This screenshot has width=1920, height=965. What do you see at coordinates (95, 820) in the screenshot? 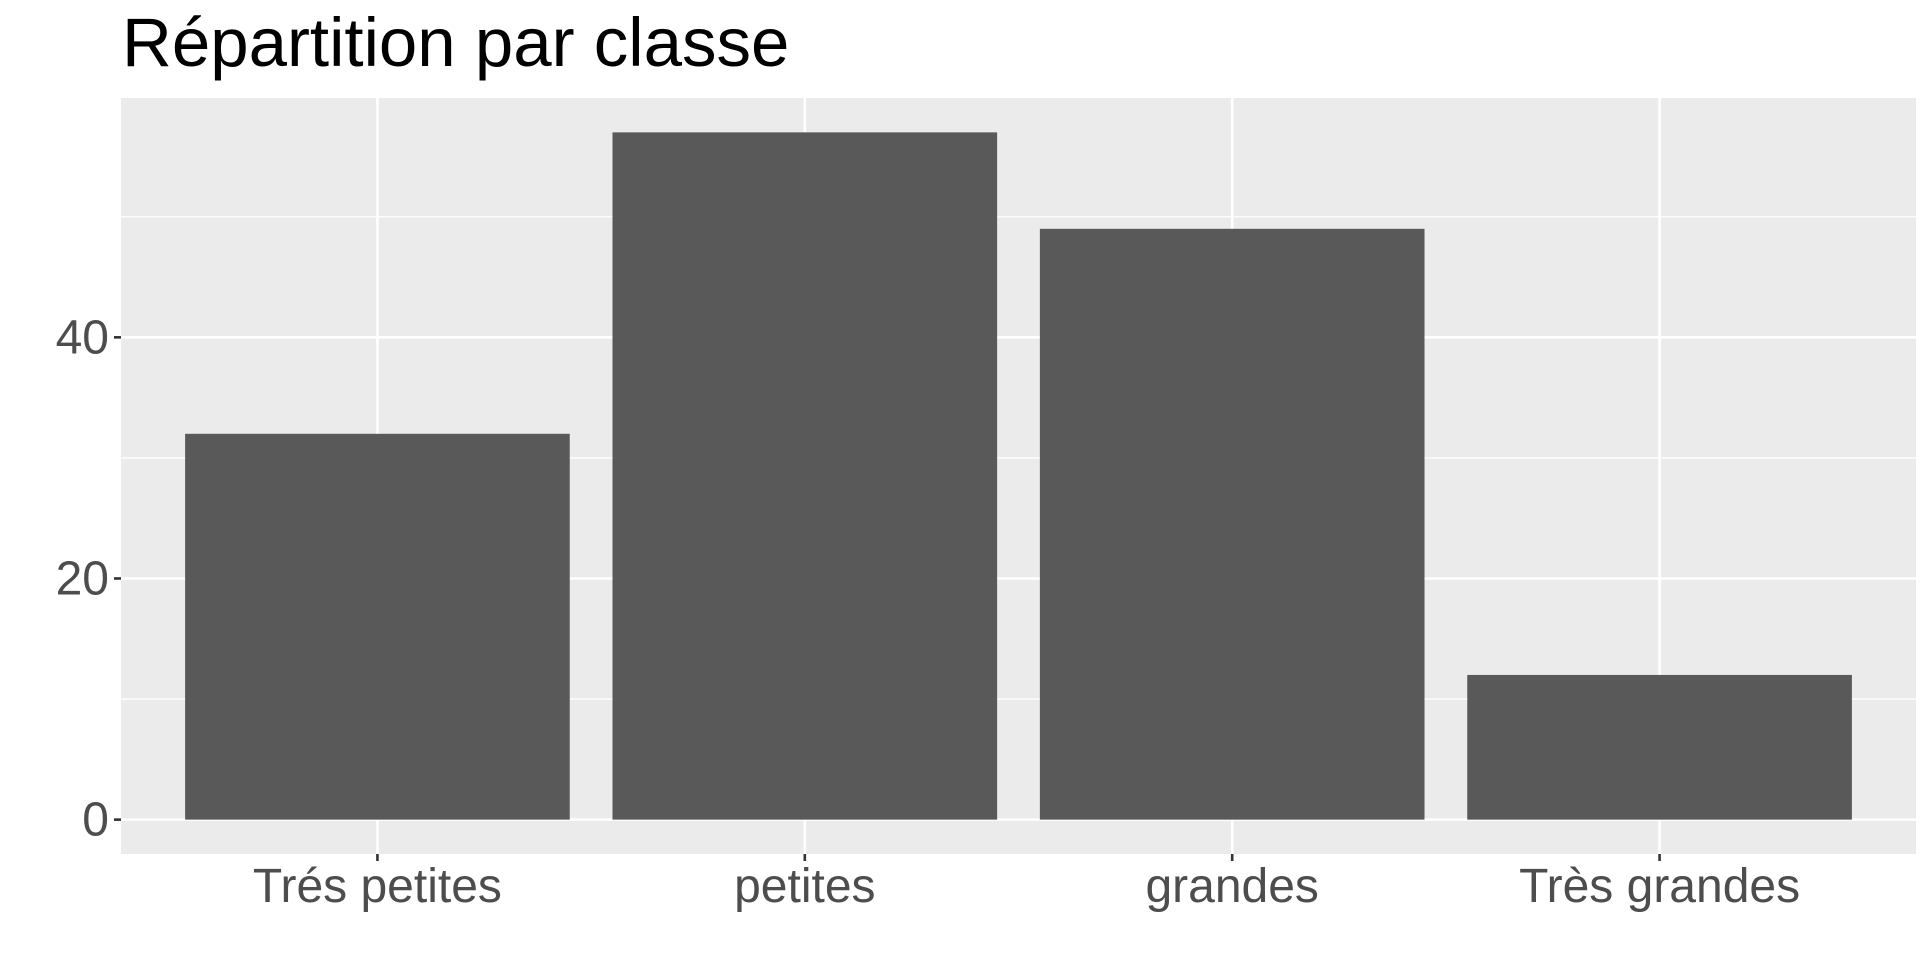
I see `y-tick-label: 0` at bounding box center [95, 820].